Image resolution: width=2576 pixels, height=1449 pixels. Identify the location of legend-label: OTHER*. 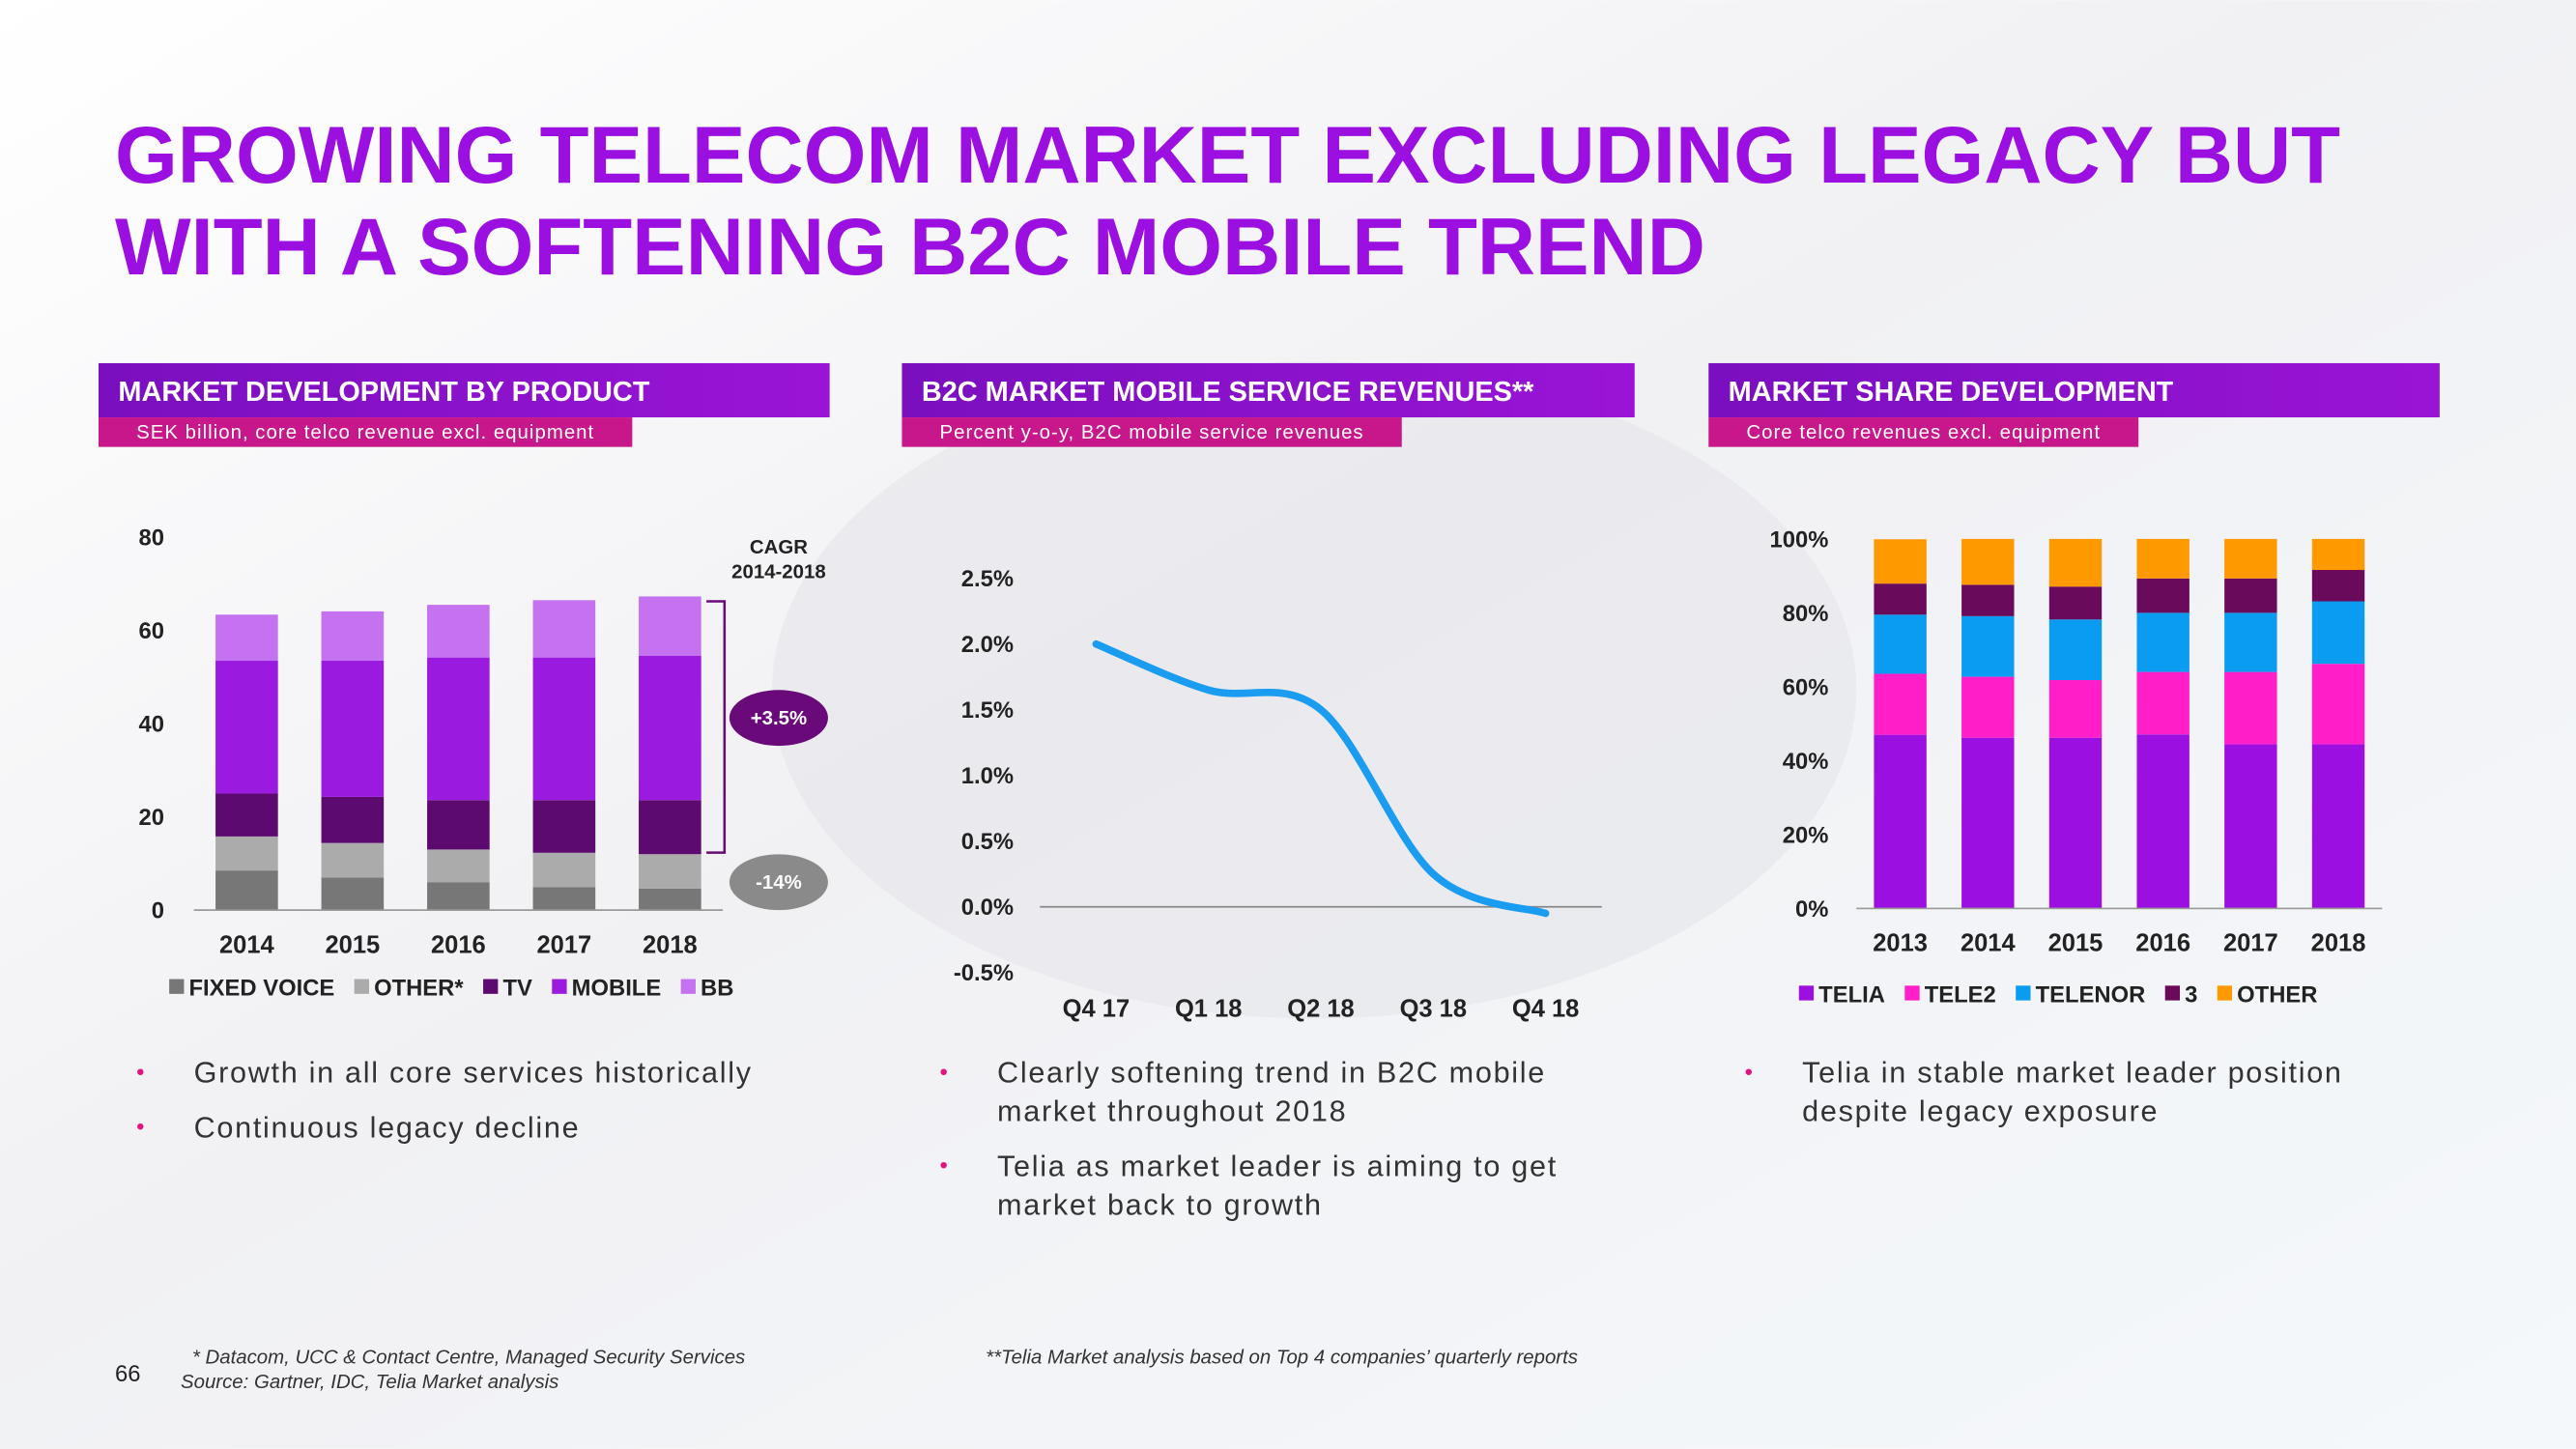
(419, 989).